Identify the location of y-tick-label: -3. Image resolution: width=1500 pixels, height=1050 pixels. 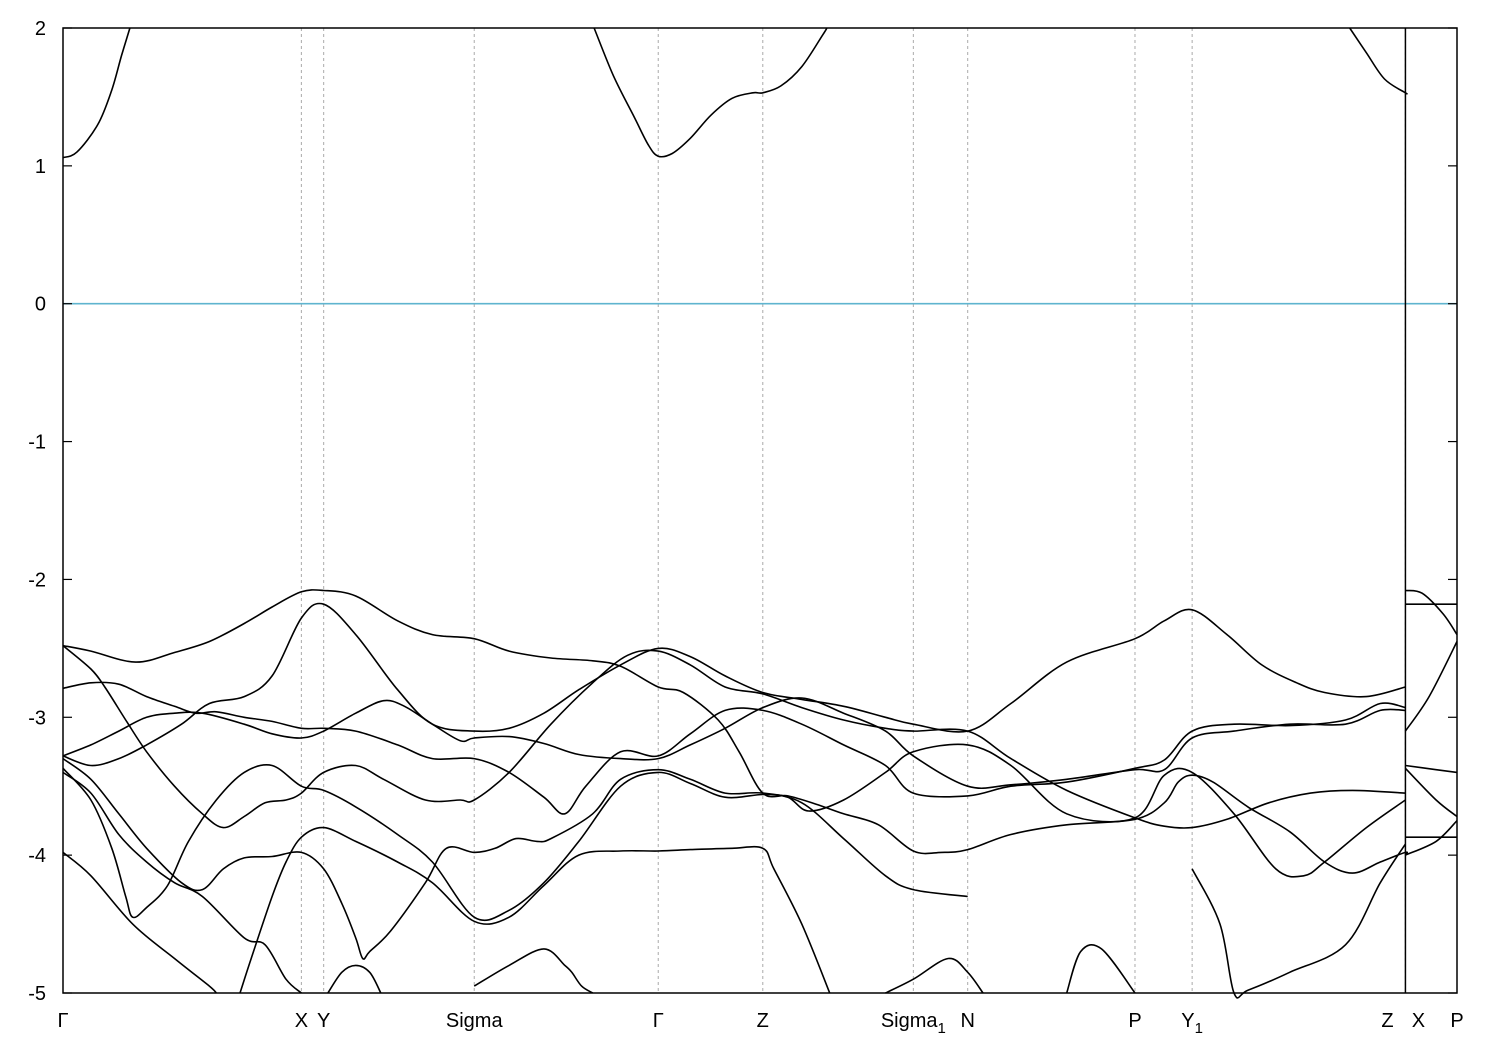
(37, 718).